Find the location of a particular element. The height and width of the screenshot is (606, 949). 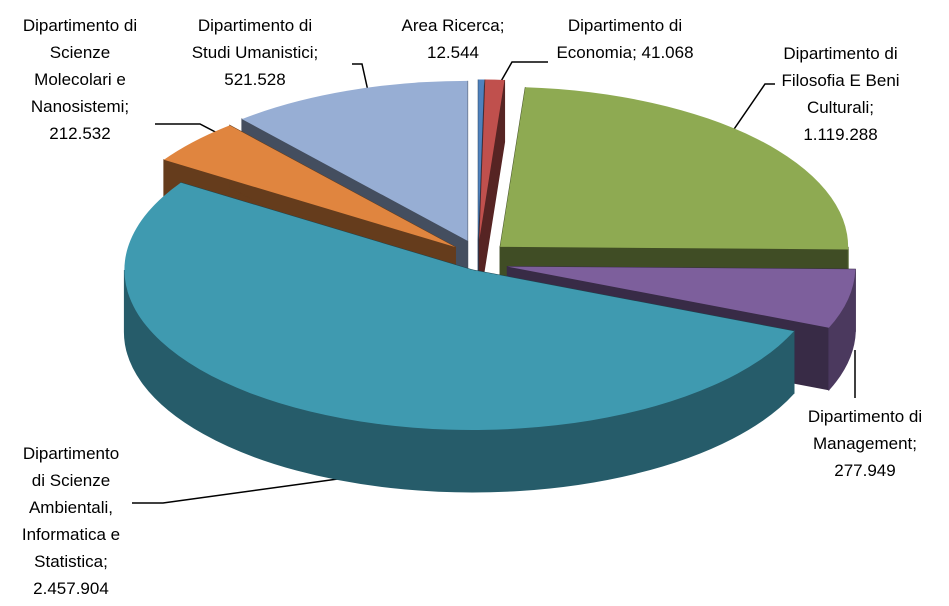

category-label: Dipartimento di Management; is located at coordinates (865, 430).